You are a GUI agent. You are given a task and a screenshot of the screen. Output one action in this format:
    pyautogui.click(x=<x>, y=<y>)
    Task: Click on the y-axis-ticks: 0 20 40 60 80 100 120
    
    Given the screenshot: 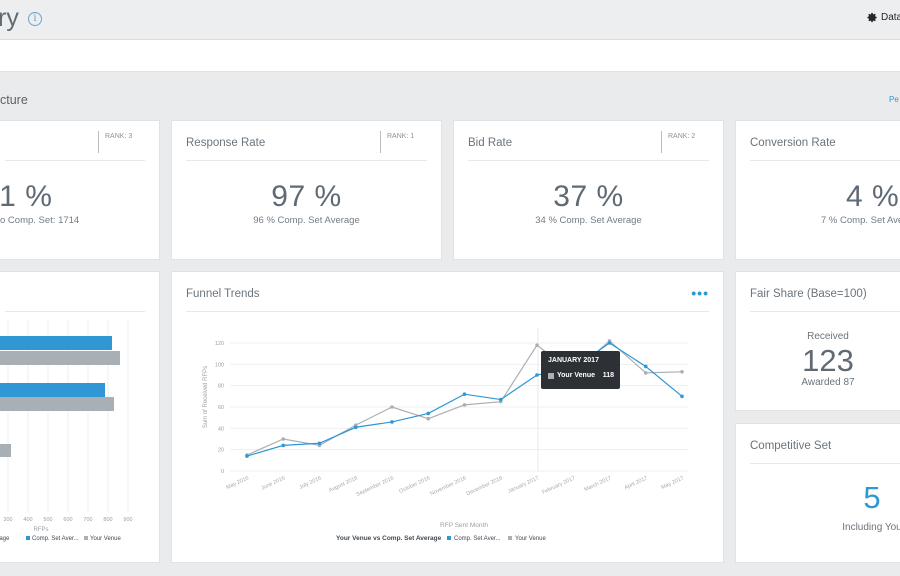 What is the action you would take?
    pyautogui.click(x=219, y=408)
    